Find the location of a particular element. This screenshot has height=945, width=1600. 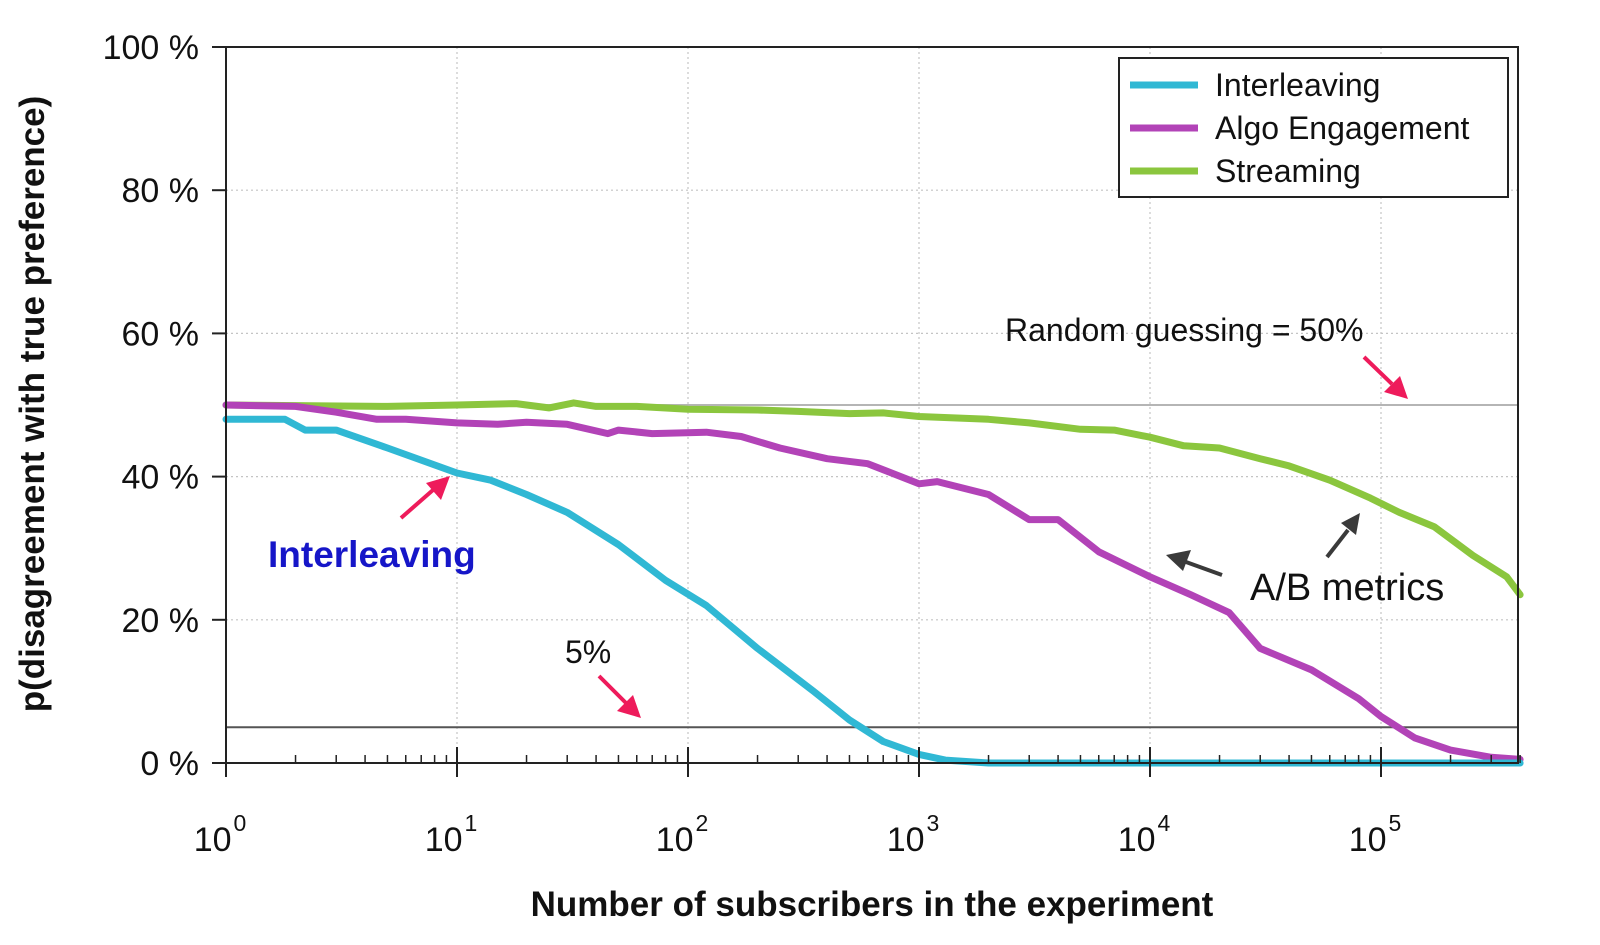

y-tick-label: 60 % is located at coordinates (161, 334).